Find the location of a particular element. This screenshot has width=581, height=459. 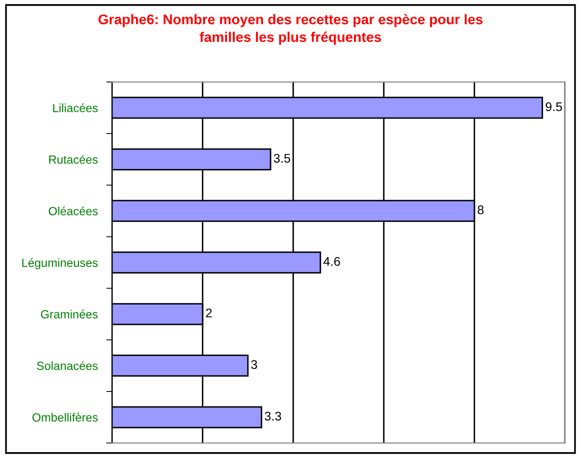

data-label: 3 is located at coordinates (254, 364).